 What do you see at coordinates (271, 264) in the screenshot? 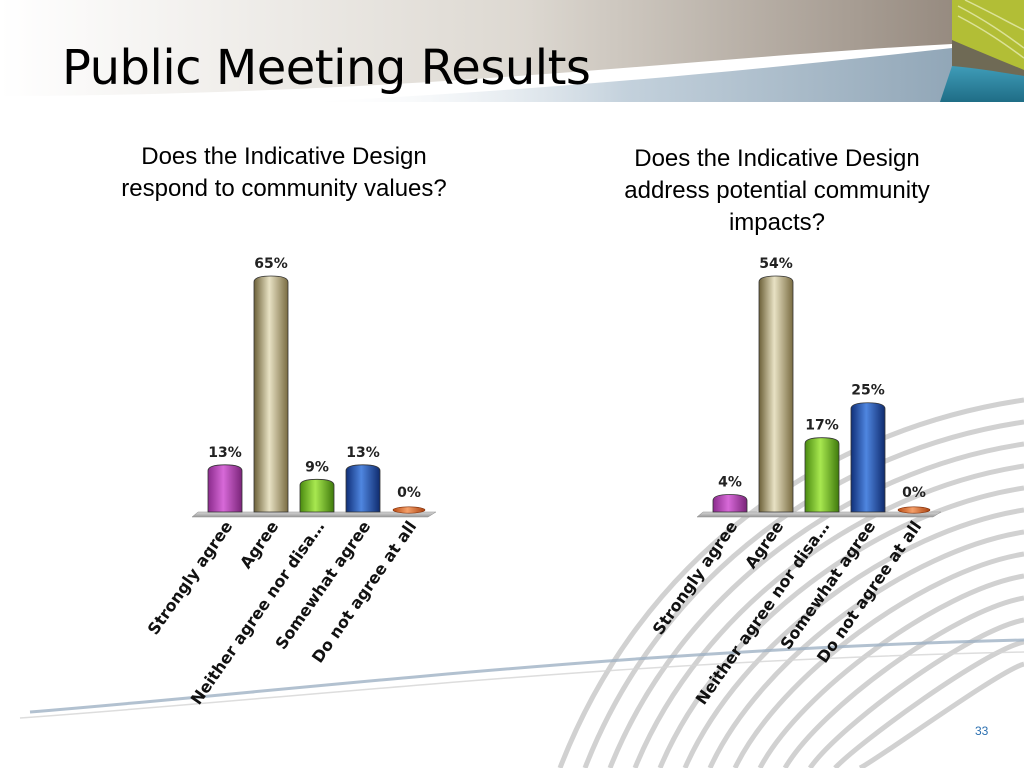
I see `data-label: 65%` at bounding box center [271, 264].